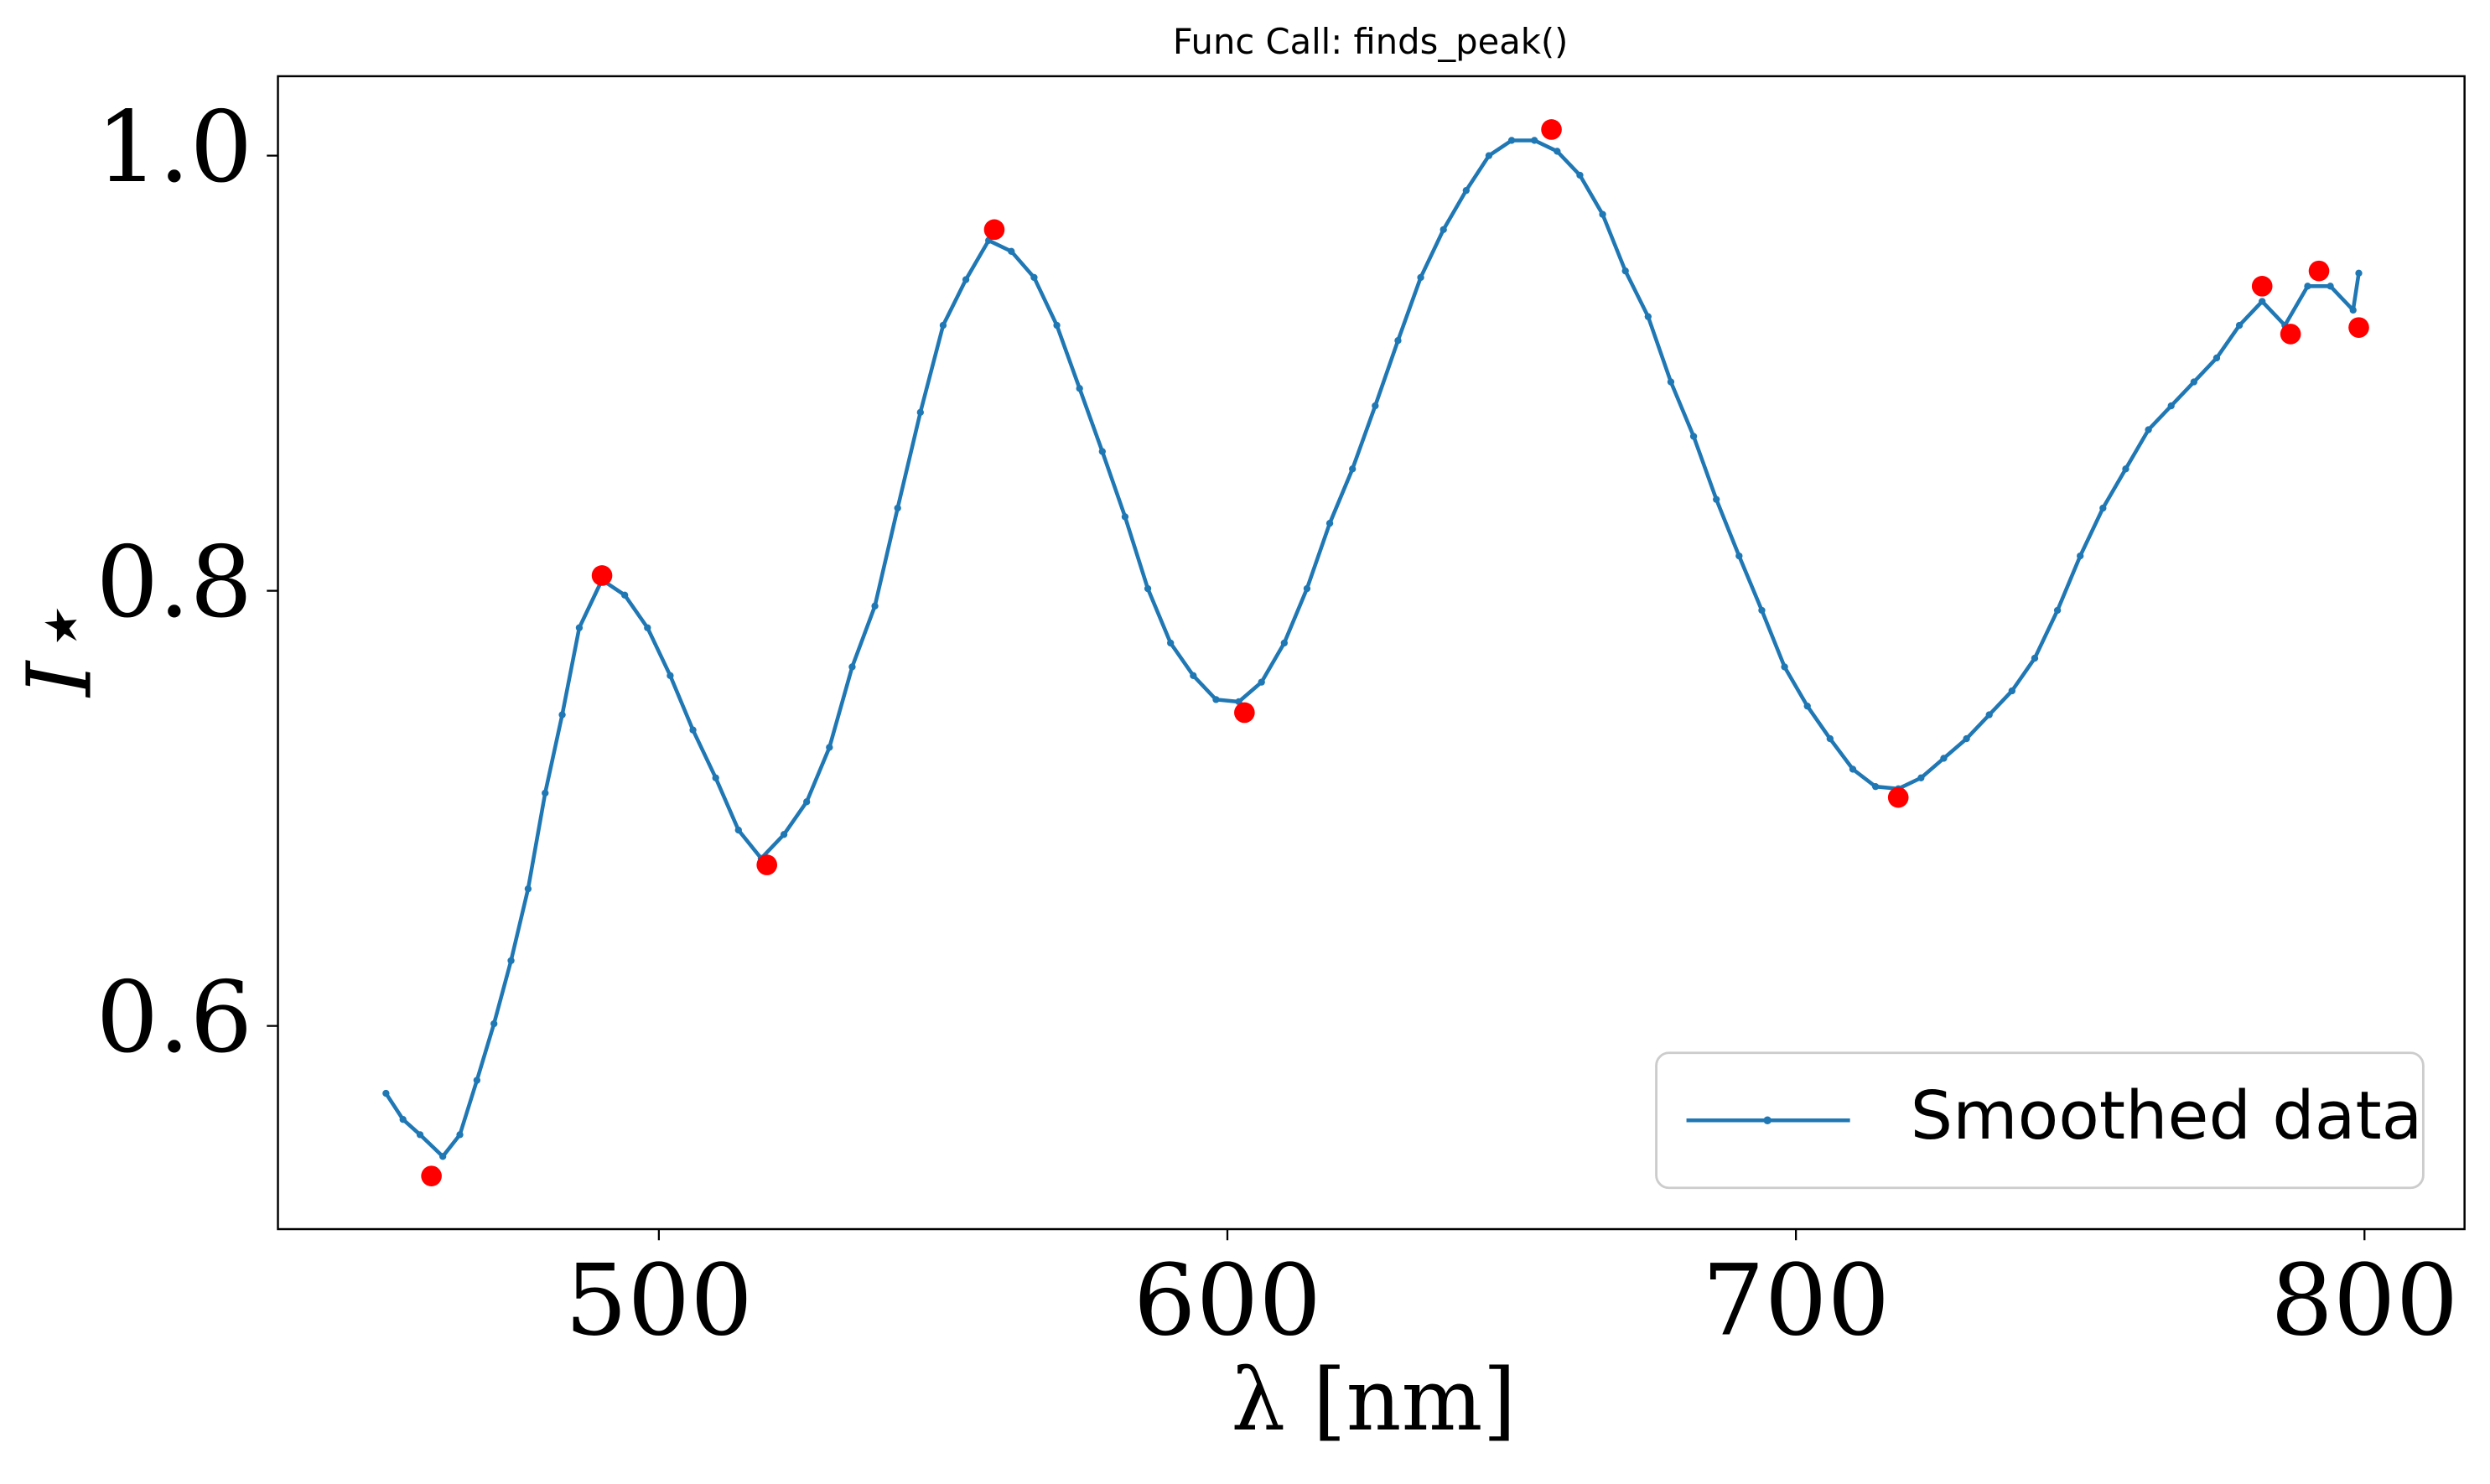 The height and width of the screenshot is (1484, 2490). What do you see at coordinates (2364, 1300) in the screenshot?
I see `x-tick-label: 800` at bounding box center [2364, 1300].